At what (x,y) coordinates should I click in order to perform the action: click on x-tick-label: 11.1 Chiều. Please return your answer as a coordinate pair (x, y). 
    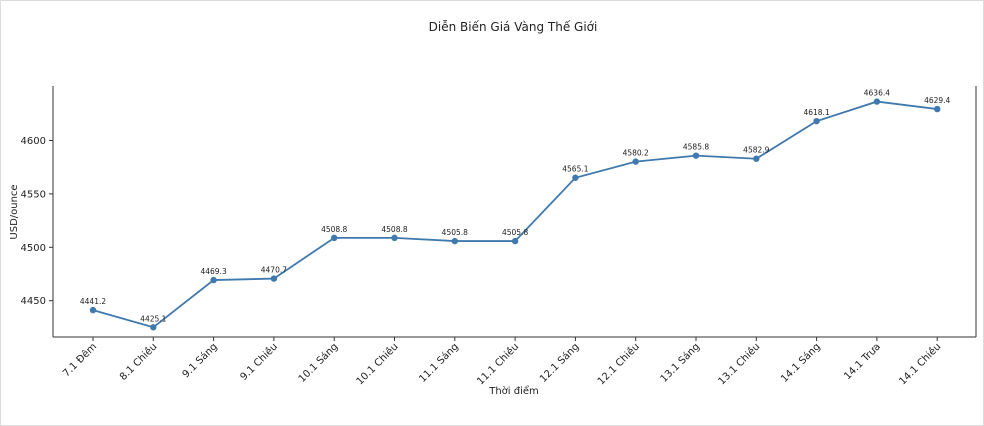
    Looking at the image, I should click on (498, 364).